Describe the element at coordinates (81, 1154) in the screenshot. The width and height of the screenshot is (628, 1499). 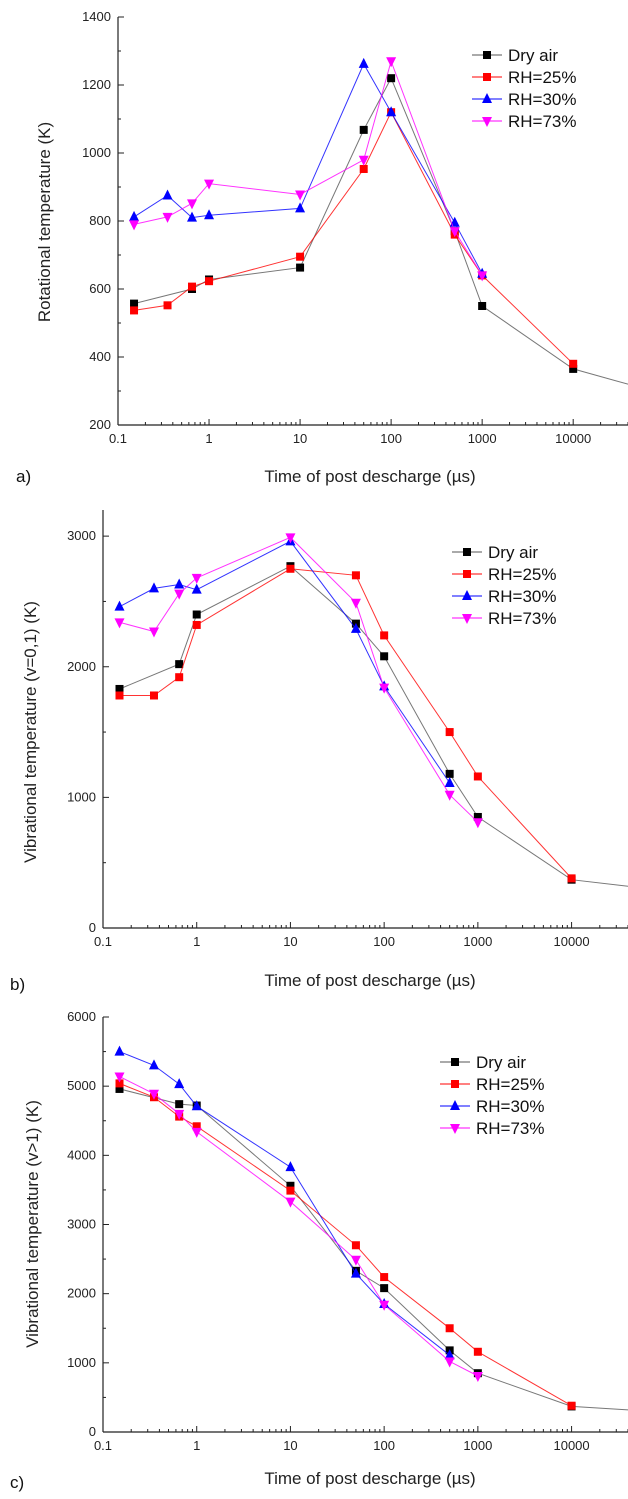
I see `y-tick-label: 4000` at that location.